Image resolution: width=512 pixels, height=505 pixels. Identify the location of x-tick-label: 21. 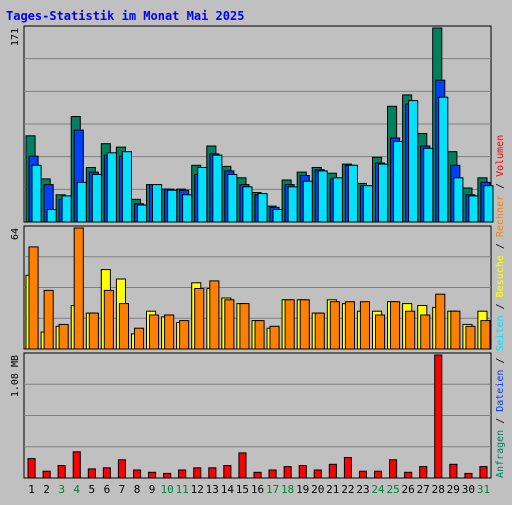
(332, 489).